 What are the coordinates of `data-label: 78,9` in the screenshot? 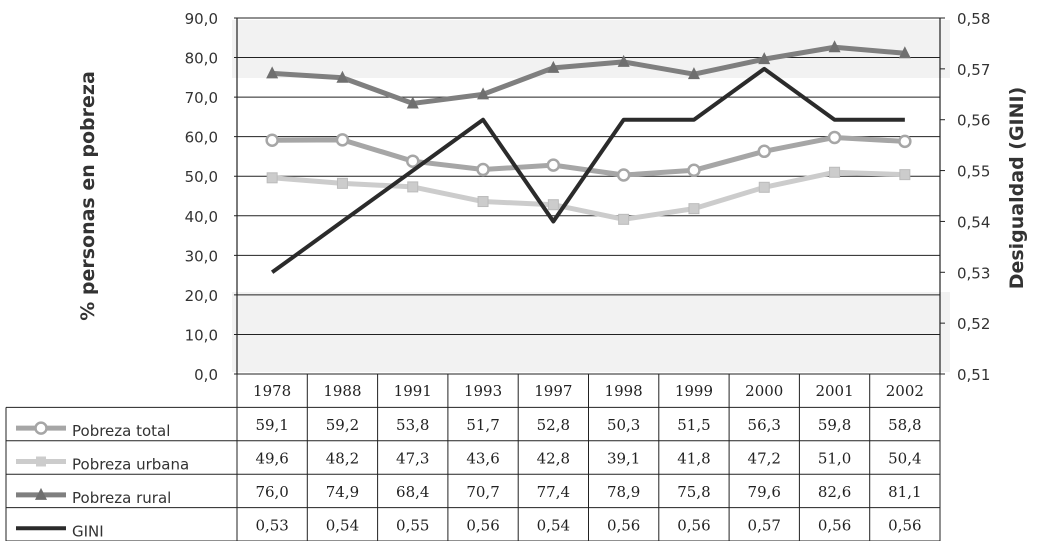 It's located at (623, 492).